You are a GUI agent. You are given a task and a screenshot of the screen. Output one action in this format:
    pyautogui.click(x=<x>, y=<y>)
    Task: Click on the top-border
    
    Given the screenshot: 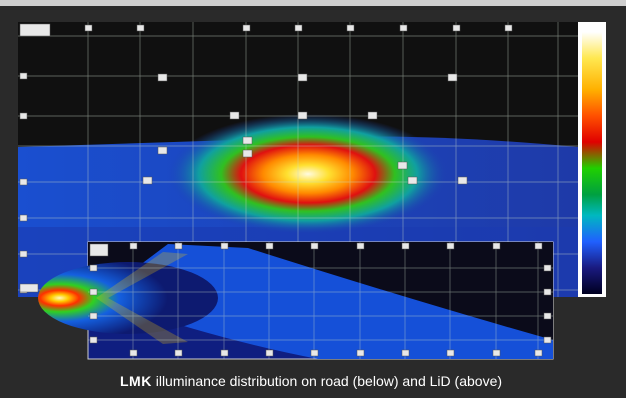 What is the action you would take?
    pyautogui.click(x=313, y=3)
    